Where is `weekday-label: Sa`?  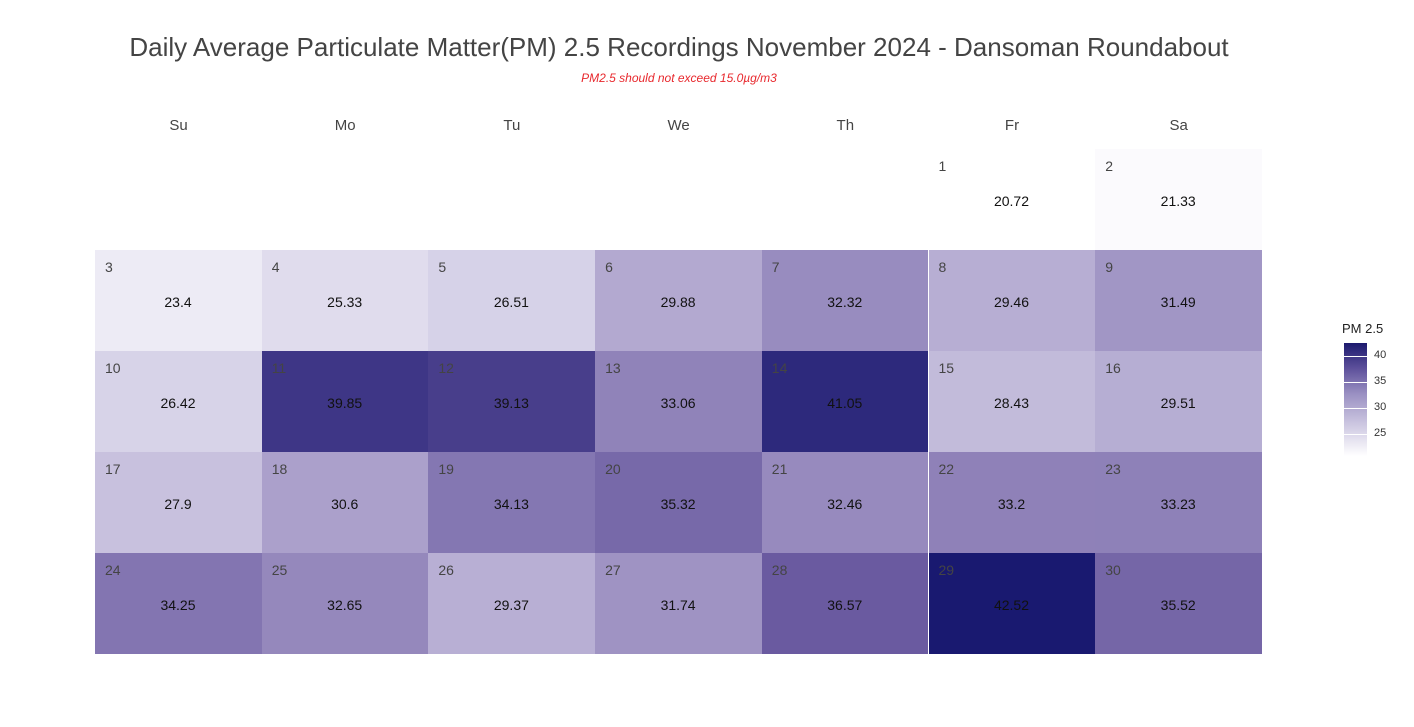 weekday-label: Sa is located at coordinates (1178, 125).